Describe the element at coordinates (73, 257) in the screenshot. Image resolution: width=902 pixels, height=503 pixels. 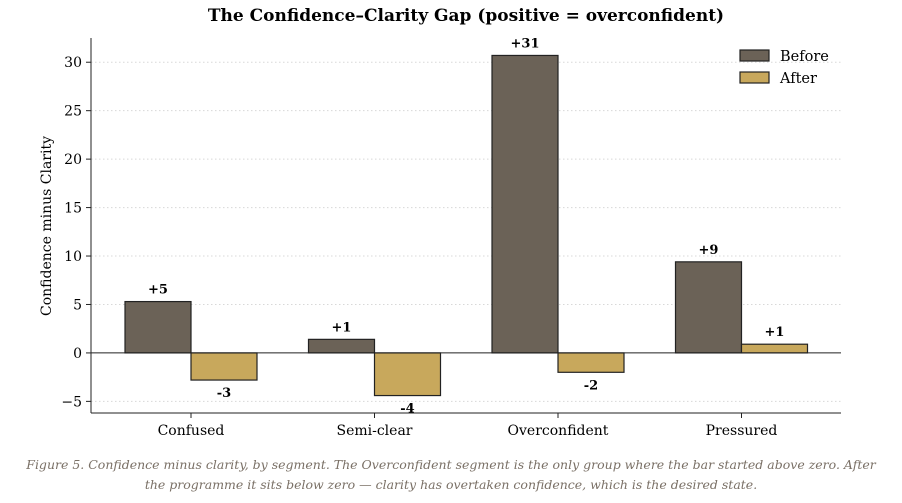
I see `y-tick-label: 10` at that location.